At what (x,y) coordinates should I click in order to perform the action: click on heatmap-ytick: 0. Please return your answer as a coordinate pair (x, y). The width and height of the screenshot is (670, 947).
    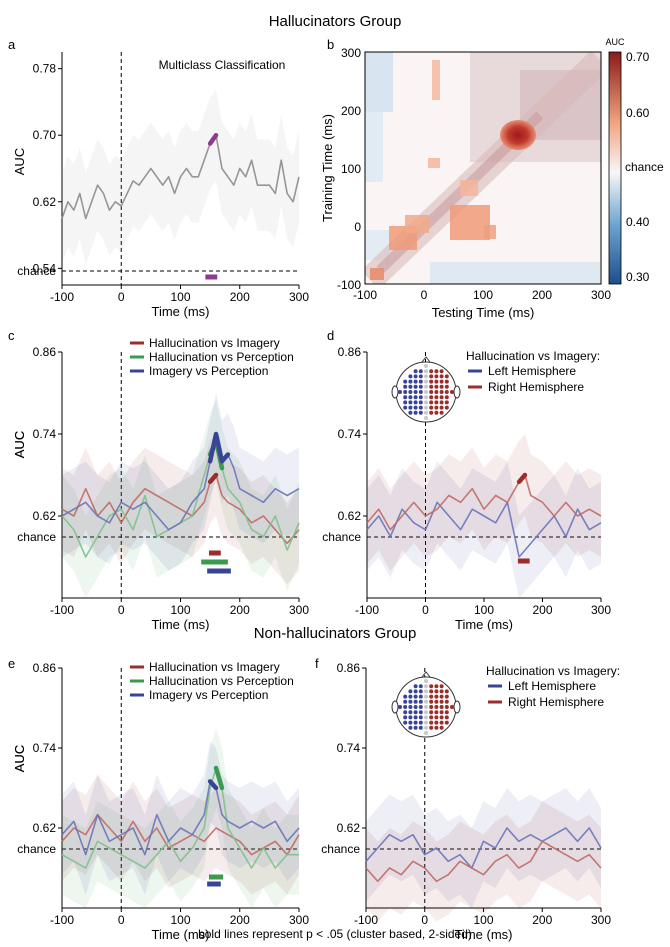
    Looking at the image, I should click on (357, 227).